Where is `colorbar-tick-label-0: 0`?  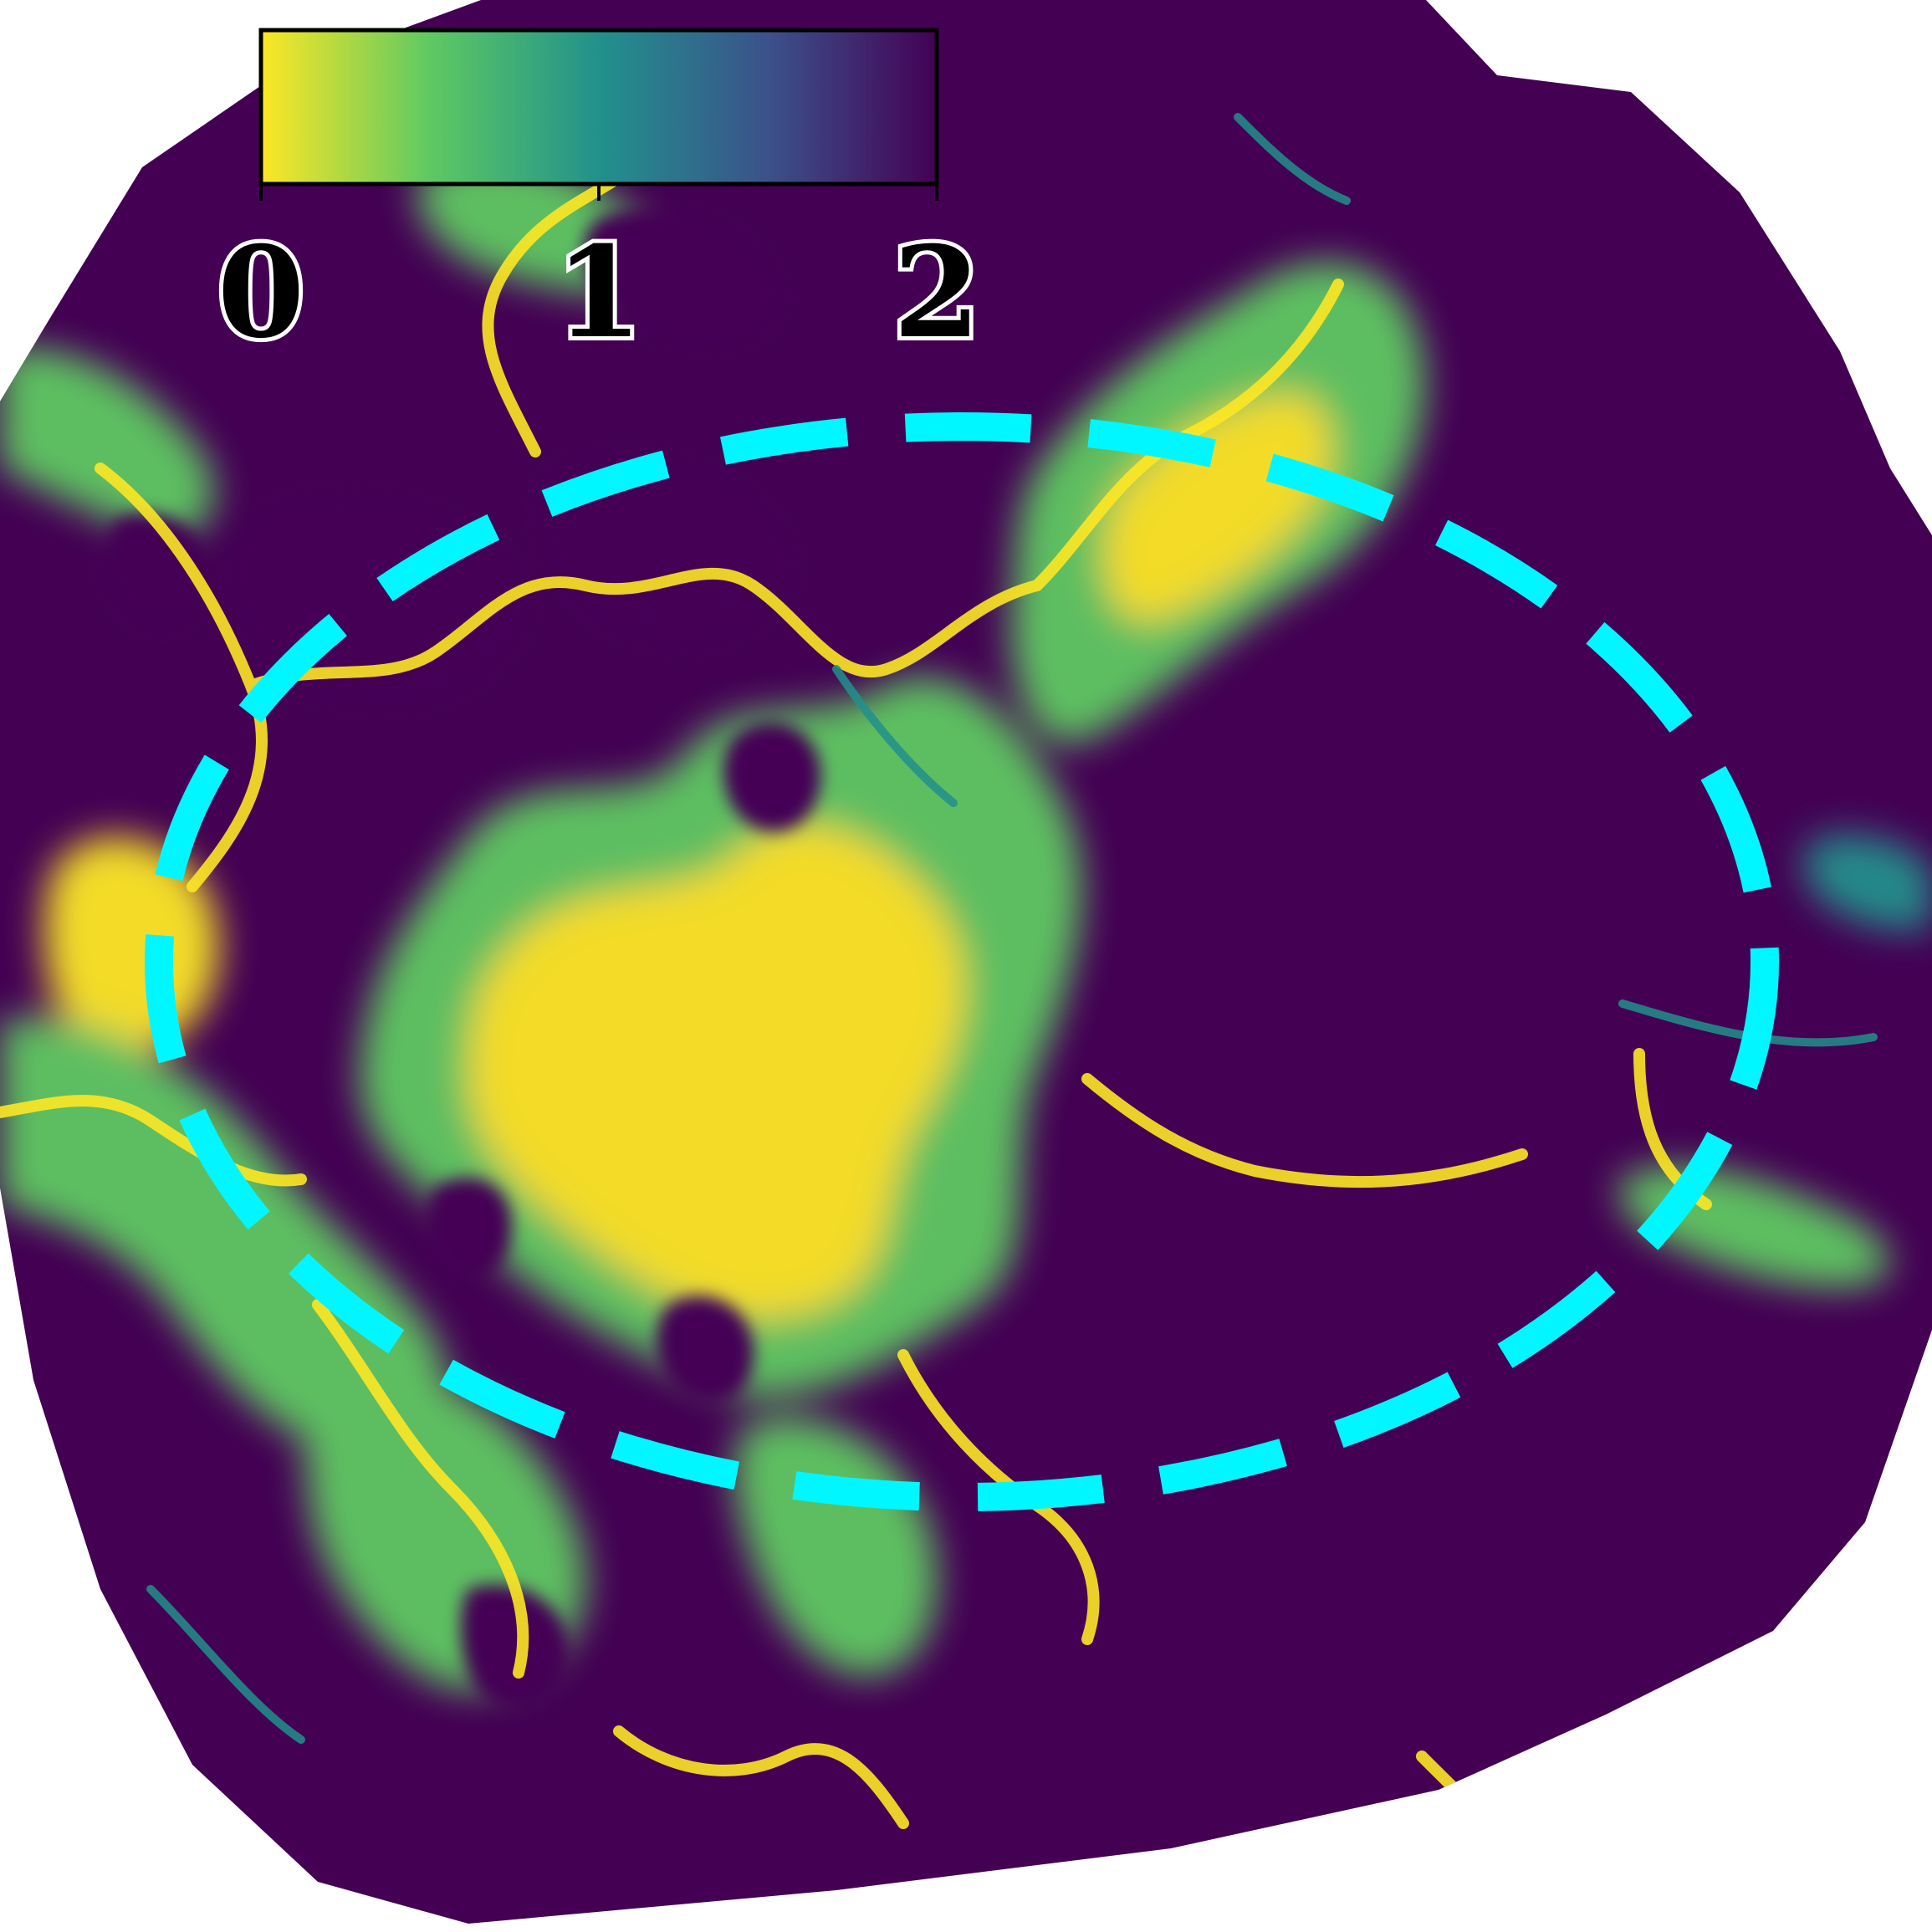 colorbar-tick-label-0: 0 is located at coordinates (260, 292).